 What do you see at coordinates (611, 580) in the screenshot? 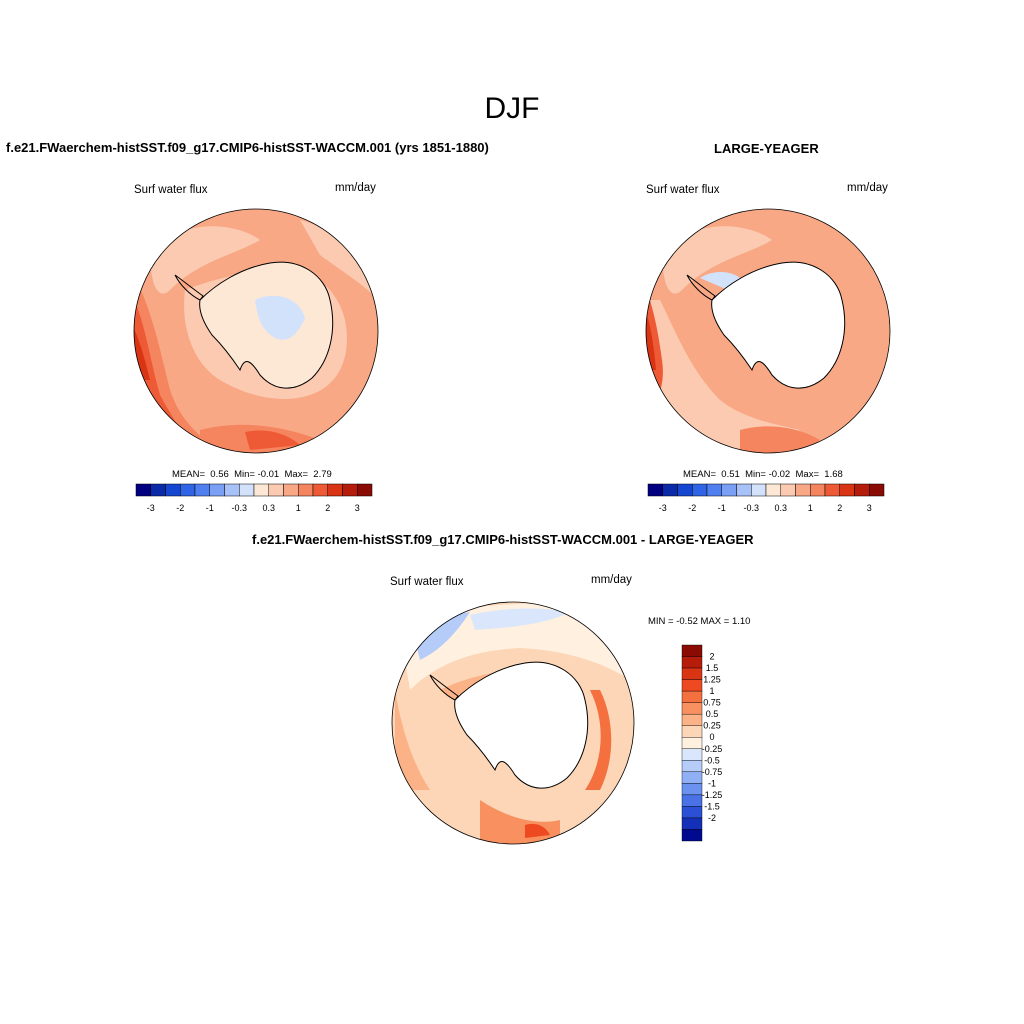
I see `diff-units-label: mm/day` at bounding box center [611, 580].